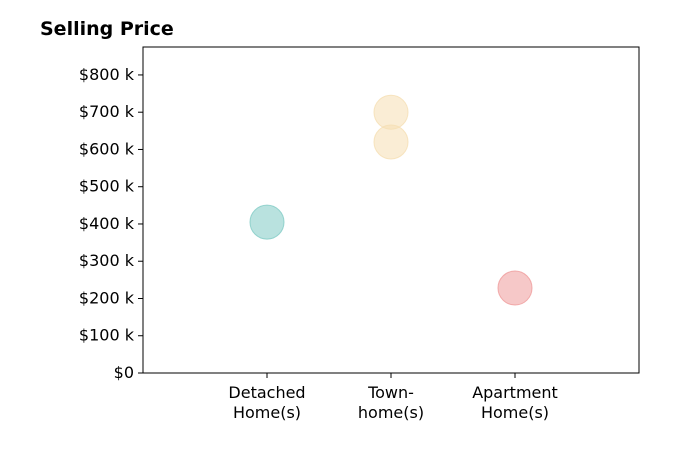 Image resolution: width=679 pixels, height=462 pixels. Describe the element at coordinates (266, 402) in the screenshot. I see `x-tick-label: Detached Home(s)` at that location.